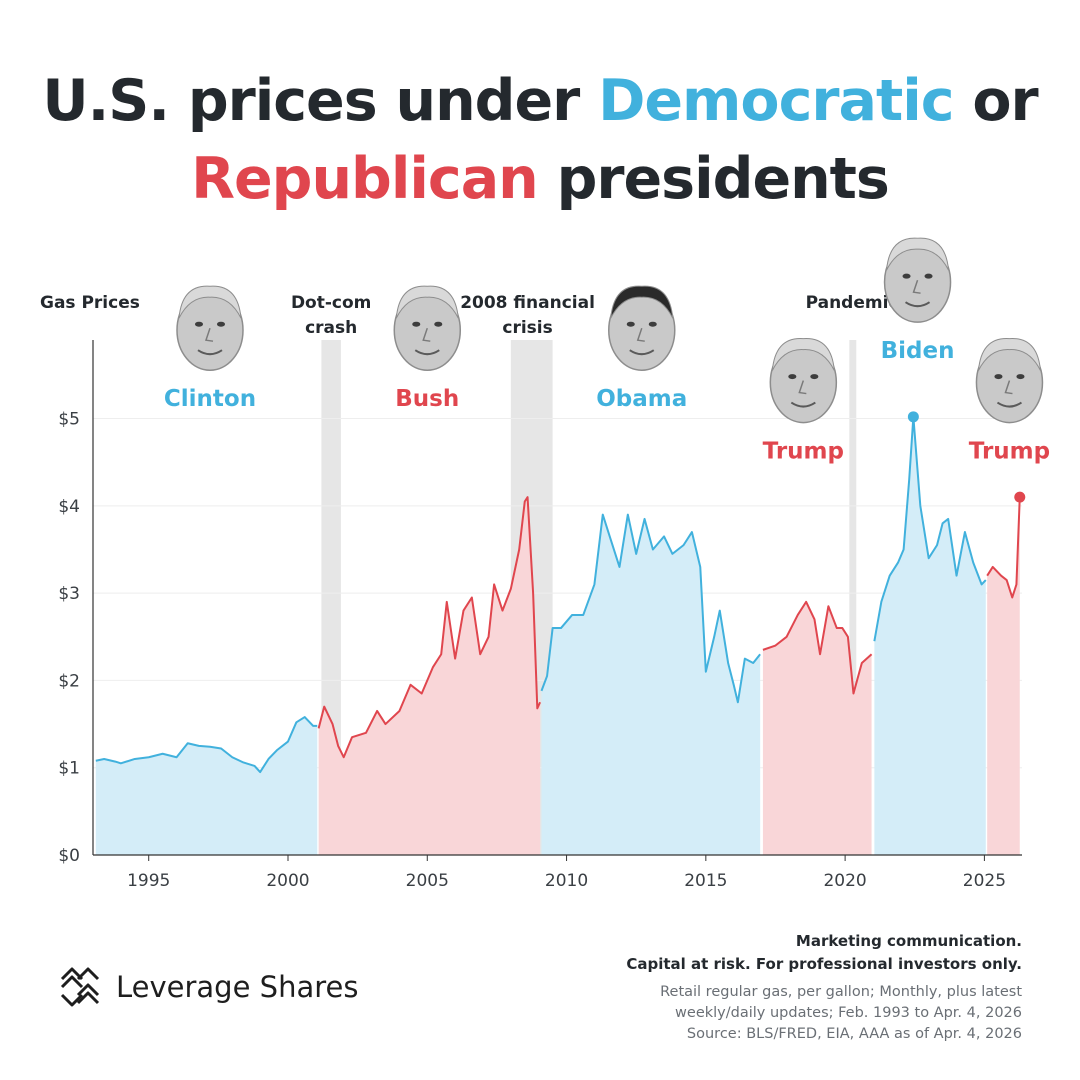  What do you see at coordinates (641, 399) in the screenshot?
I see `president-label: Obama` at bounding box center [641, 399].